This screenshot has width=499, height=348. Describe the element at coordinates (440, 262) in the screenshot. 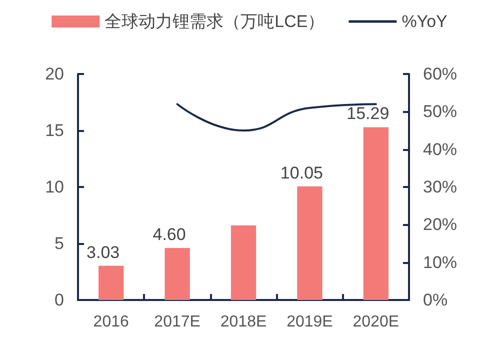

I see `y2-tick-label: 10%` at that location.